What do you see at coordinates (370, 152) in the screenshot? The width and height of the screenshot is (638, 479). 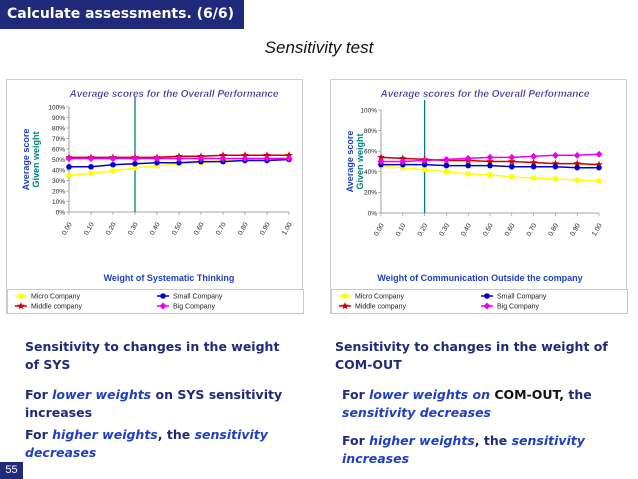 I see `y-tick-label: 60%` at bounding box center [370, 152].